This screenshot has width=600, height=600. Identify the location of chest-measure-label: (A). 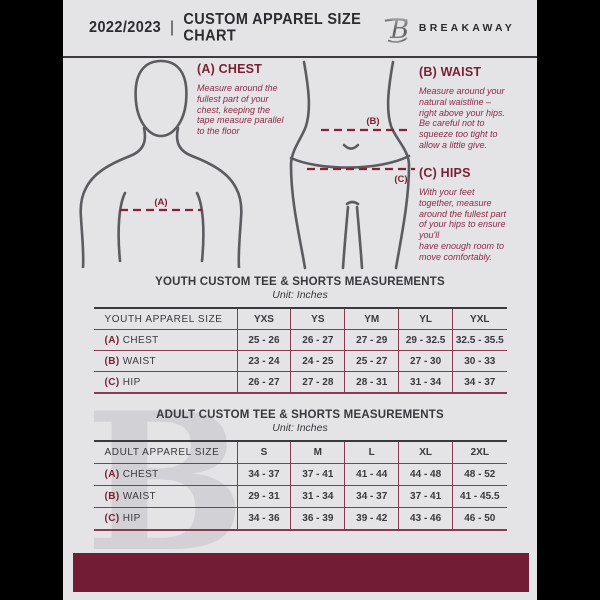
(160, 202).